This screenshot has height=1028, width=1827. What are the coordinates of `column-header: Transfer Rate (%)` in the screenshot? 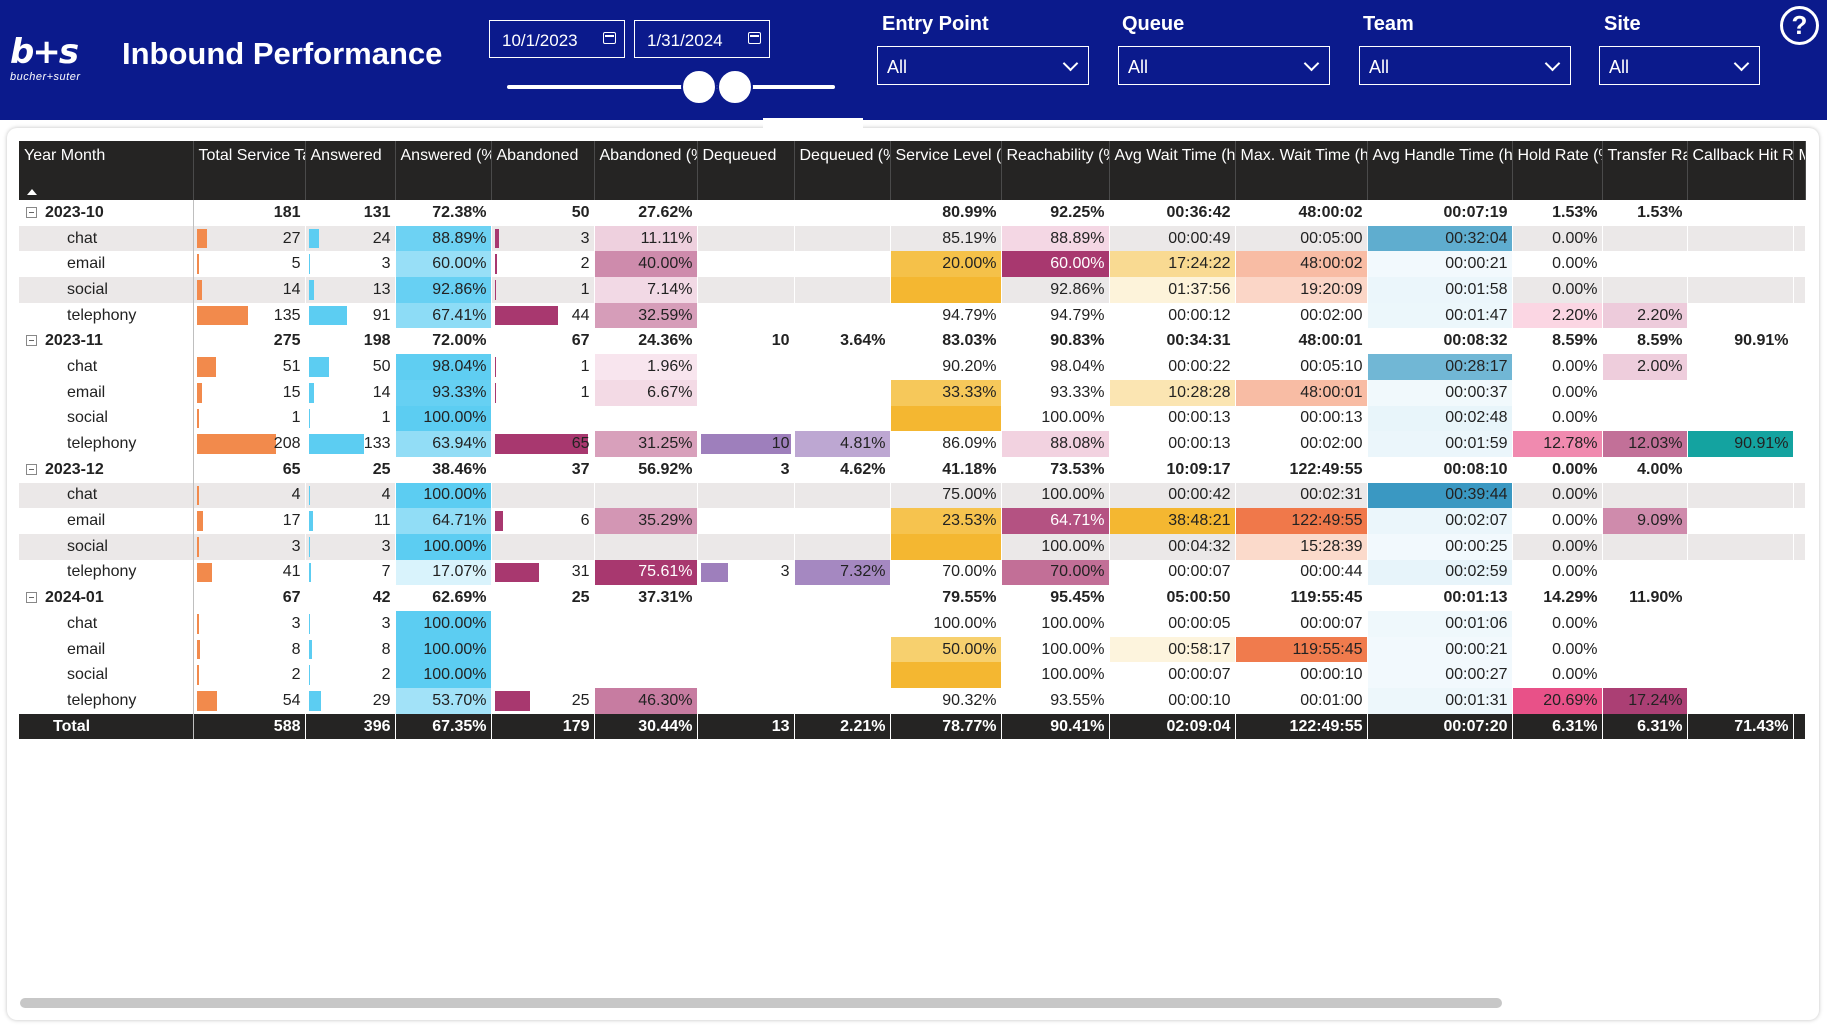 It's located at (1645, 170).